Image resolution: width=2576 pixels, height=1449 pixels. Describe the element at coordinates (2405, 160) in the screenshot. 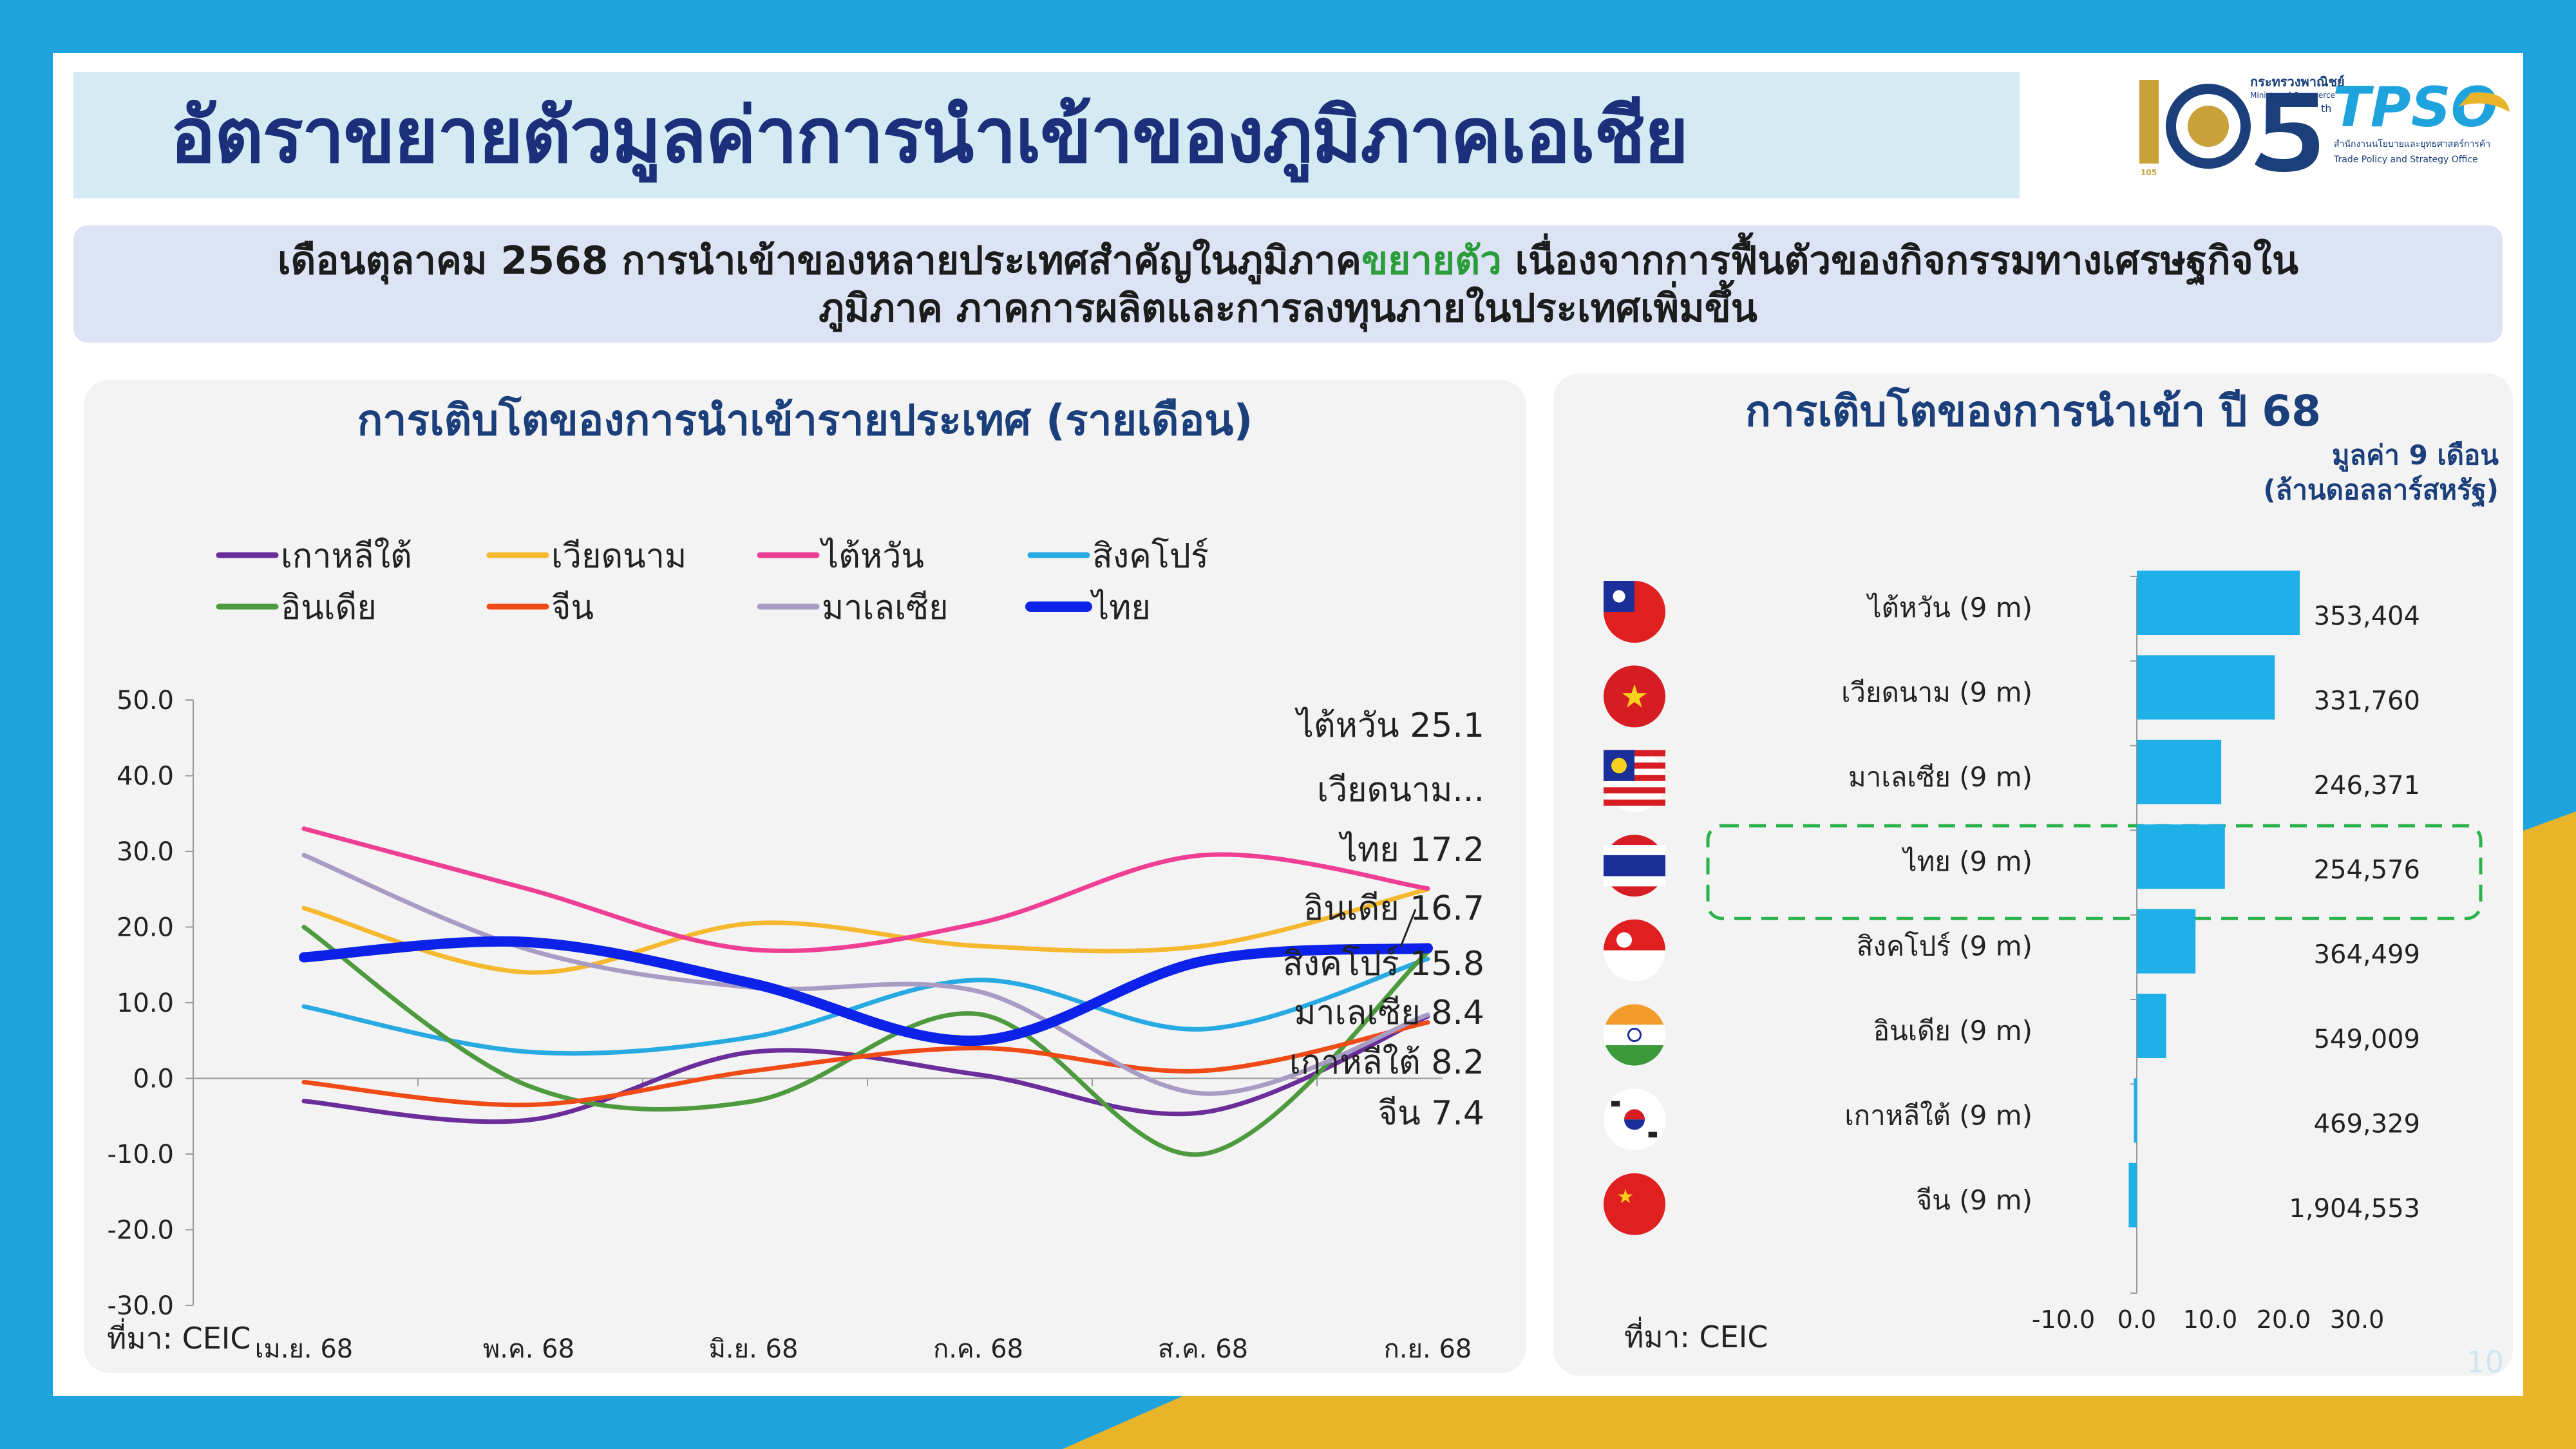

I see `tpso-english-text: Trade Policy and Strategy Office` at that location.